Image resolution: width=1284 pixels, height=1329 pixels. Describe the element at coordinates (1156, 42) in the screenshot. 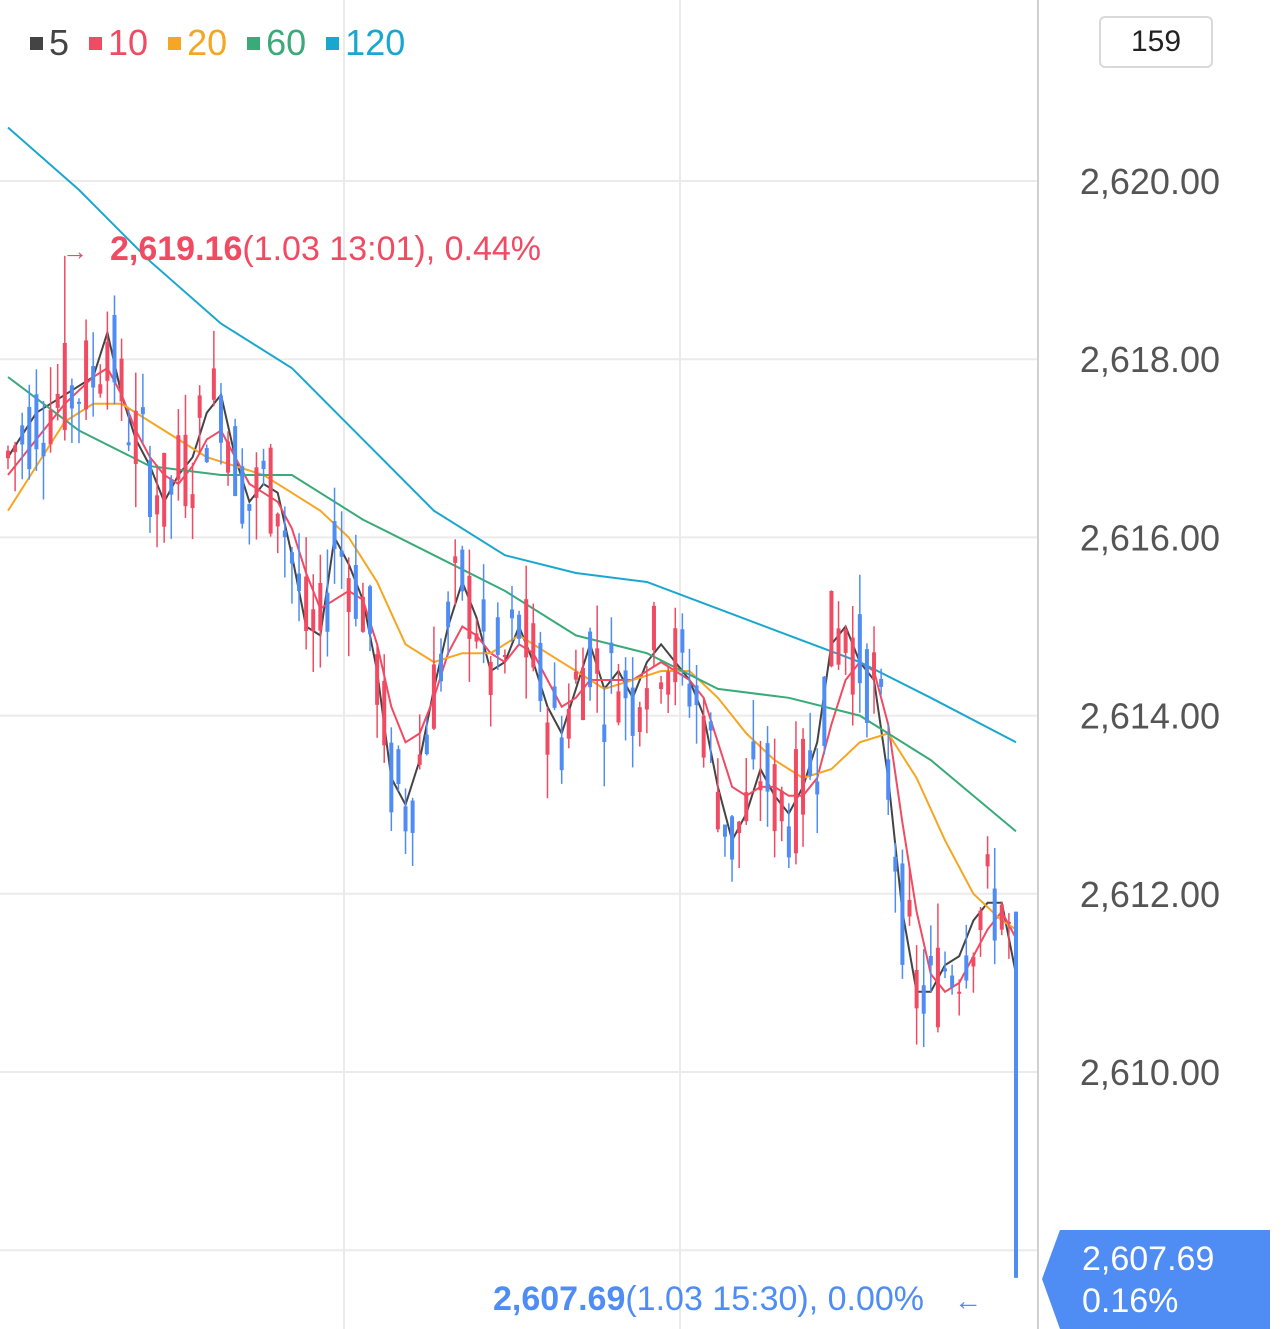

I see `candle-count-box: 159` at that location.